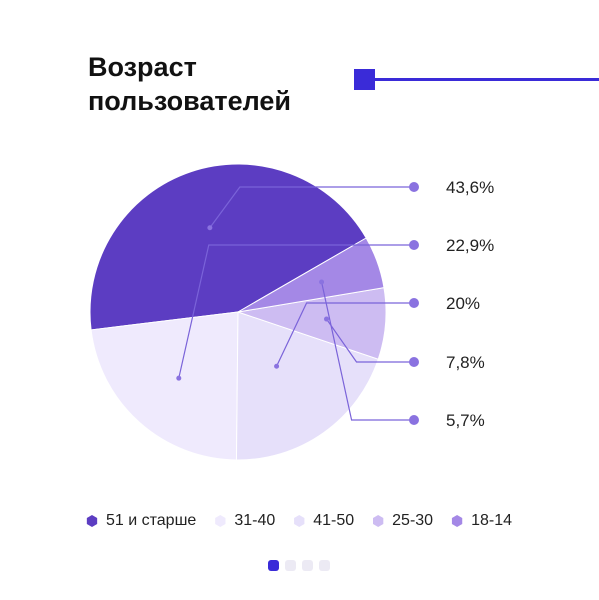 This screenshot has width=599, height=600. I want to click on data-label: 22,9%, so click(470, 245).